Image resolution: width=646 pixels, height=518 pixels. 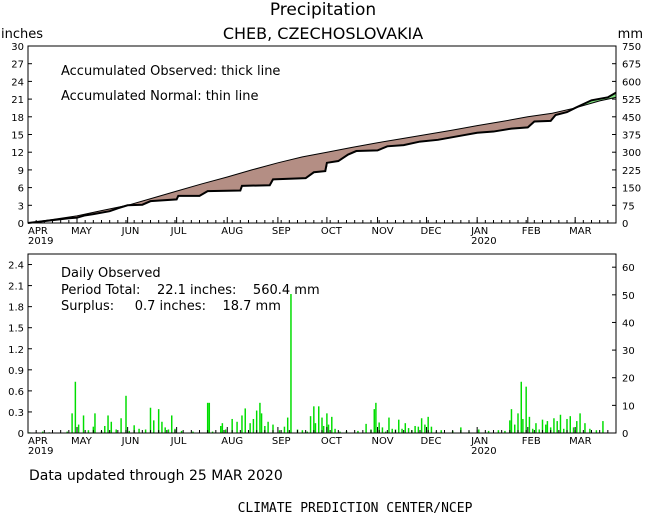 What do you see at coordinates (631, 47) in the screenshot?
I see `y-tick-label-right: 750` at bounding box center [631, 47].